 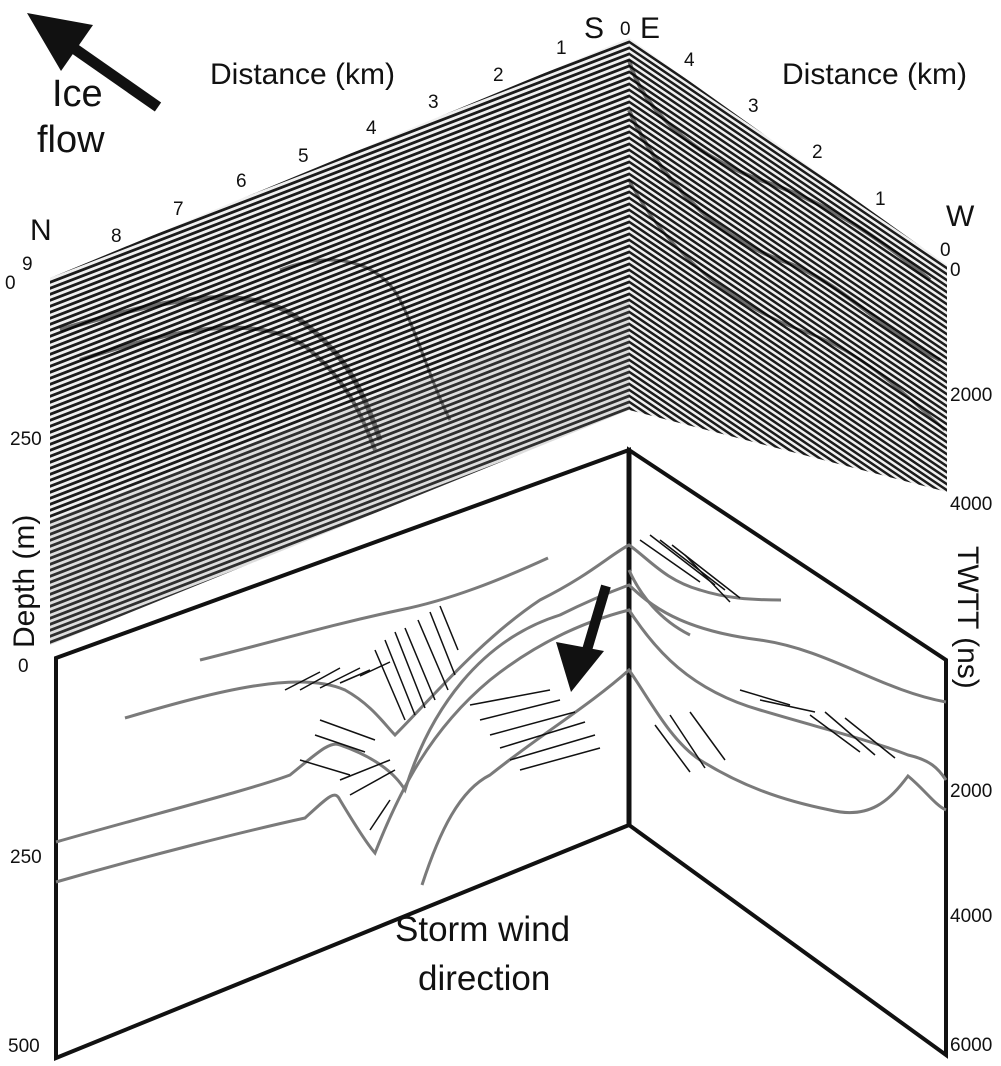 What do you see at coordinates (94, 62) in the screenshot?
I see `ice-flow-arrow-icon` at bounding box center [94, 62].